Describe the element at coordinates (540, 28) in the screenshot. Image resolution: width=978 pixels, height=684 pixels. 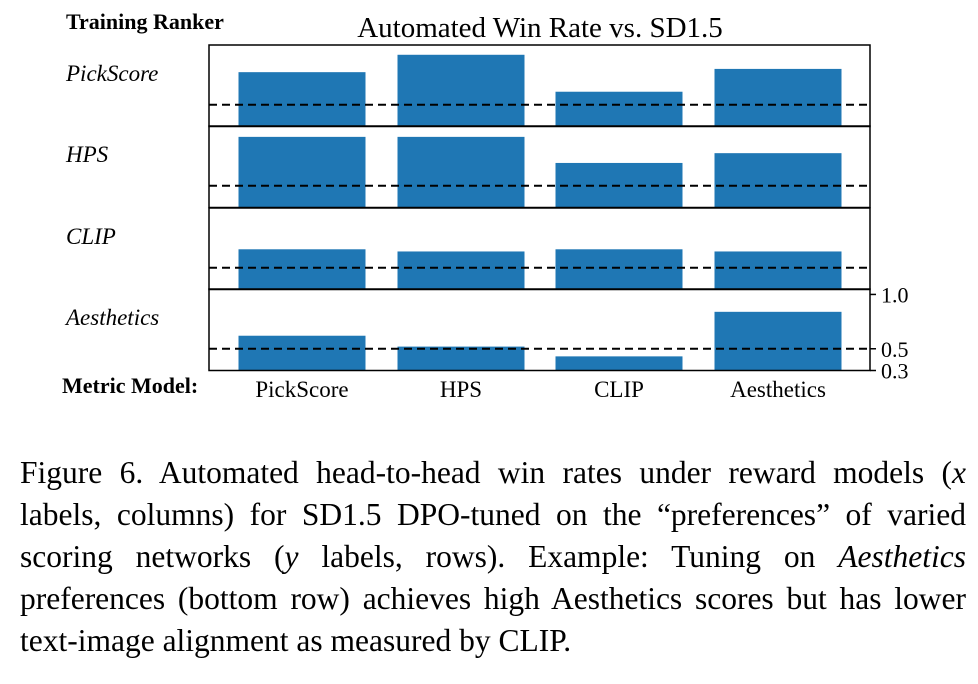
I see `chart-title: Automated Win Rate vs. SD1.5` at that location.